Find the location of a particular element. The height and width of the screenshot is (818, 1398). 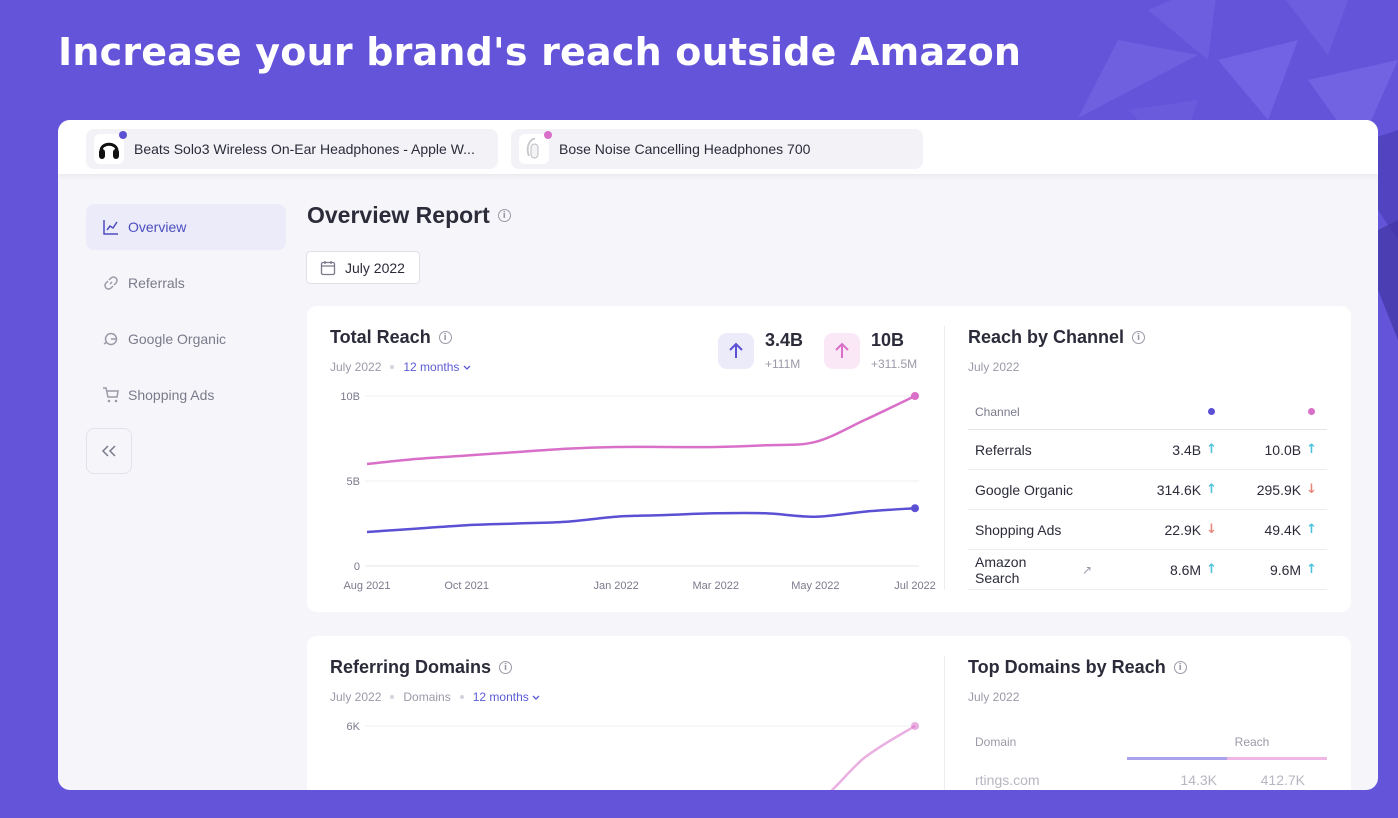

collapse-sidebar-button is located at coordinates (109, 451).